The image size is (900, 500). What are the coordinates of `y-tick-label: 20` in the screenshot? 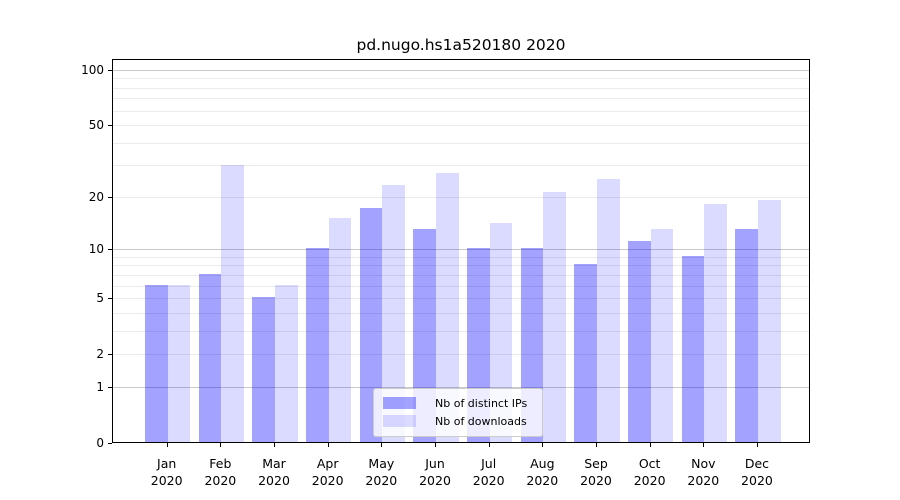 It's located at (96, 196).